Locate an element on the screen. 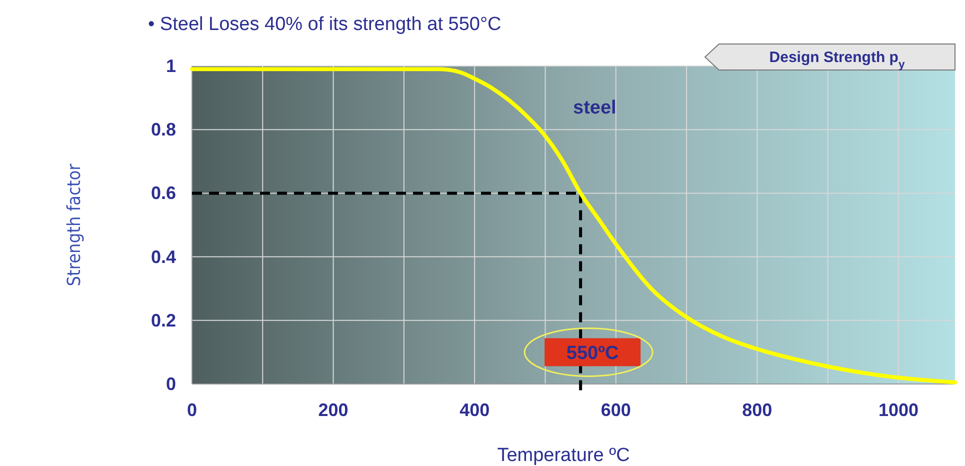  y-tick-label: 0.8 is located at coordinates (163, 130).